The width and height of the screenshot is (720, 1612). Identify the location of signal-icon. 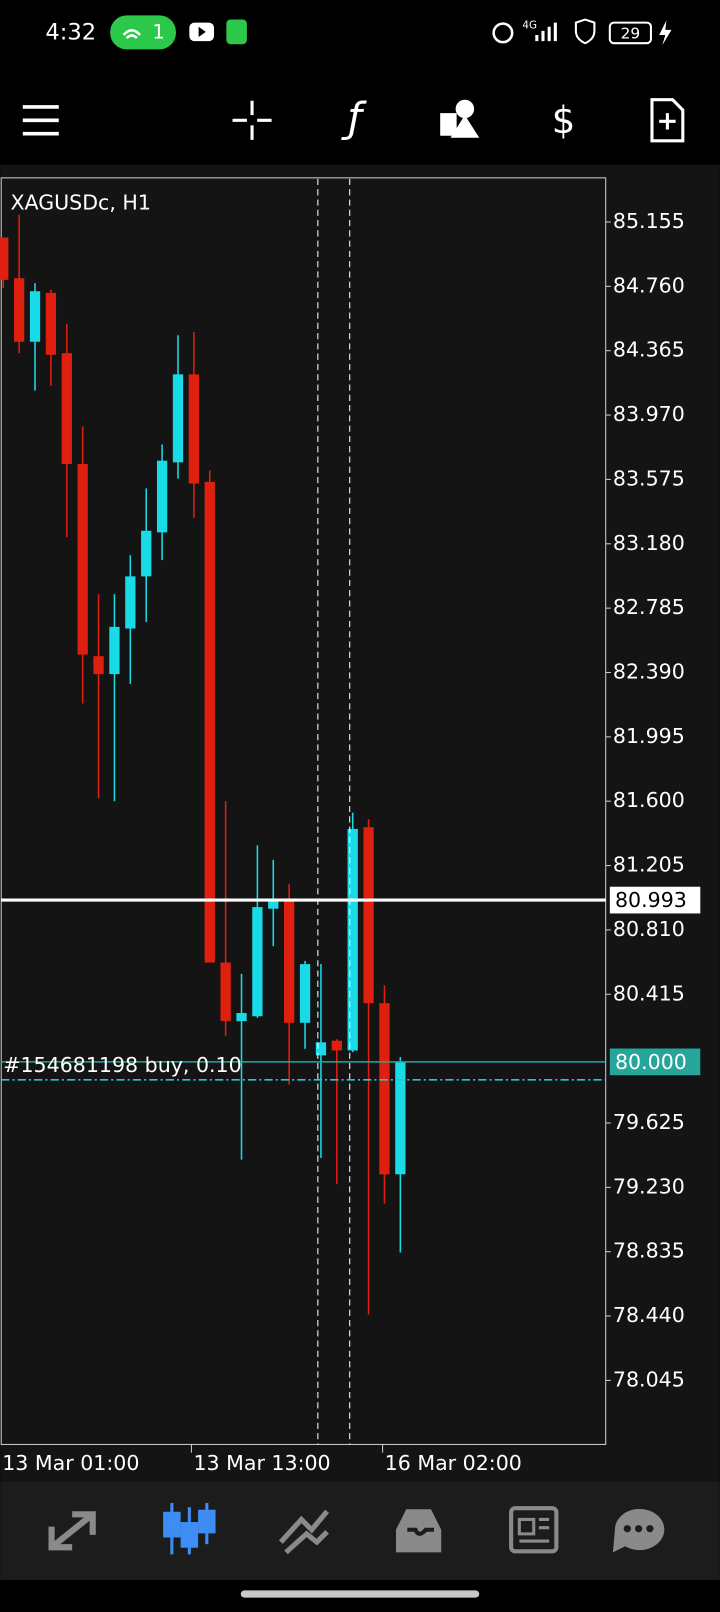
(546, 32).